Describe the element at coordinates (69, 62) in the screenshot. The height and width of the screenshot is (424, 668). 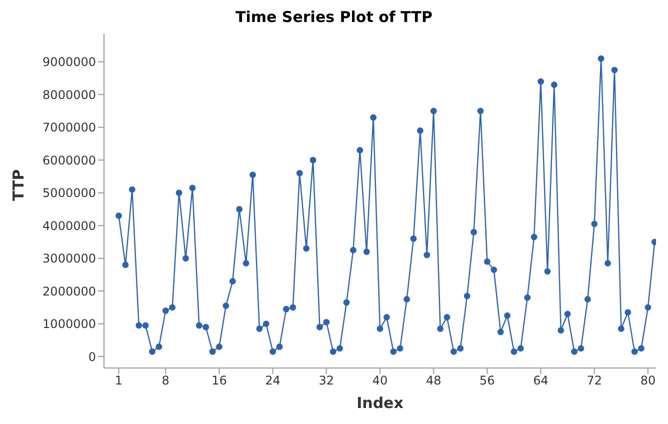
I see `y-tick-label: 9000000` at that location.